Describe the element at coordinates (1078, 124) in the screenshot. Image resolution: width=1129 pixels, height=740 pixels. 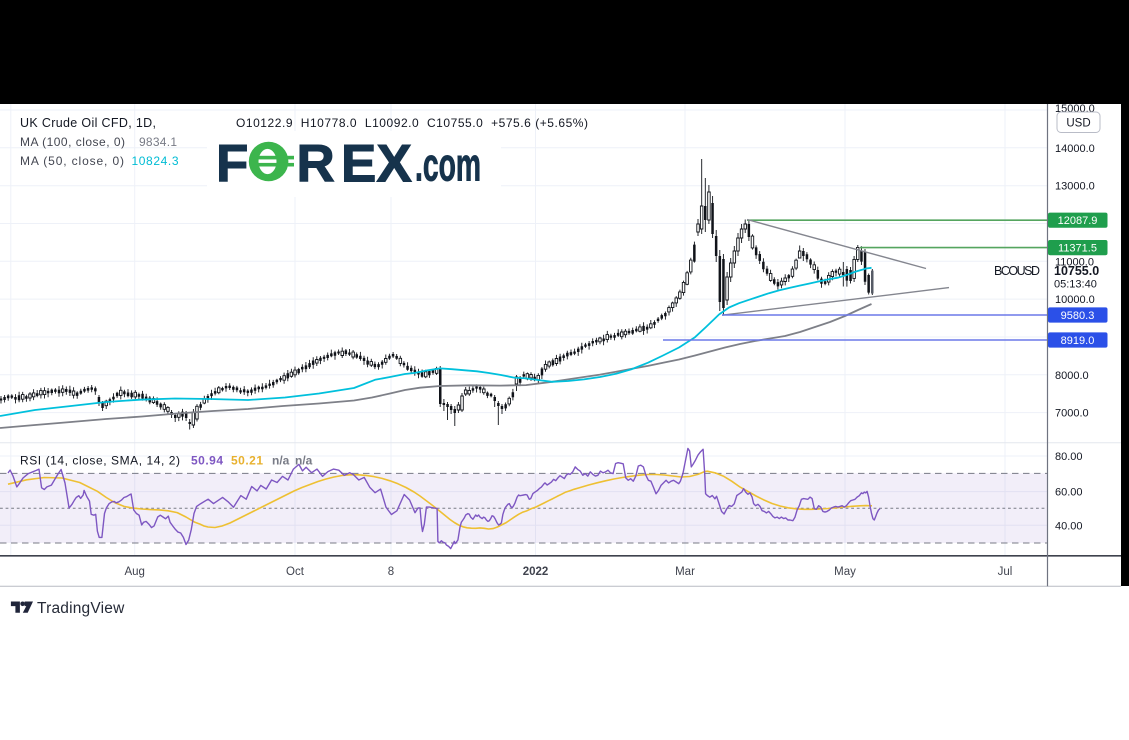
I see `svg-text: USD` at that location.